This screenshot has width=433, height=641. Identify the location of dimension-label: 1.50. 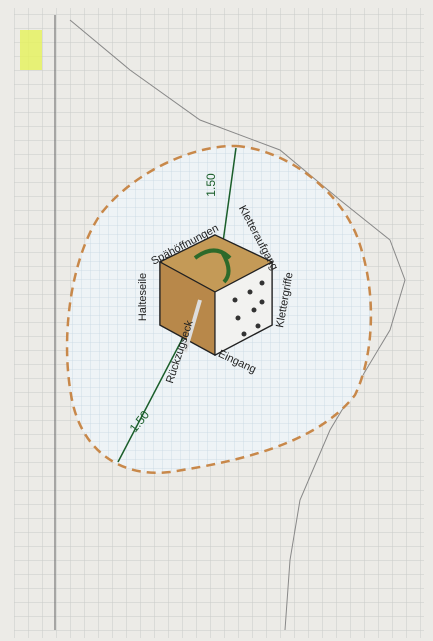
(211, 185).